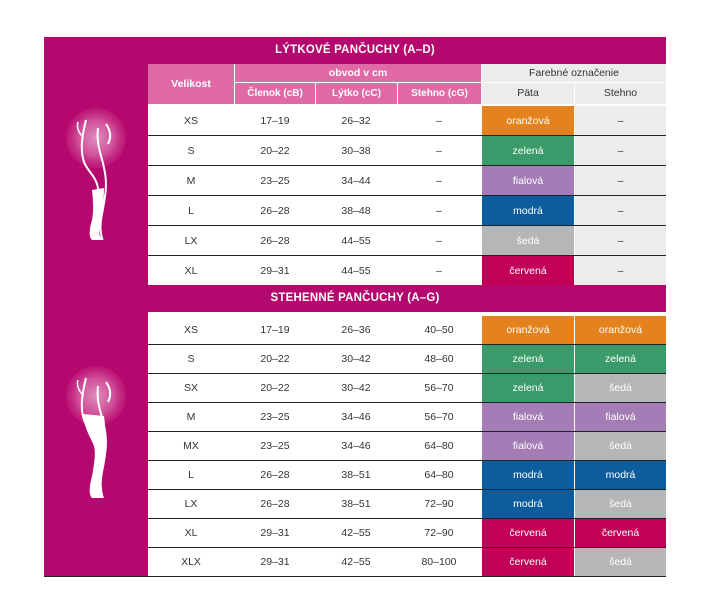 The image size is (709, 606). Describe the element at coordinates (191, 562) in the screenshot. I see `size-cell: XLX` at that location.